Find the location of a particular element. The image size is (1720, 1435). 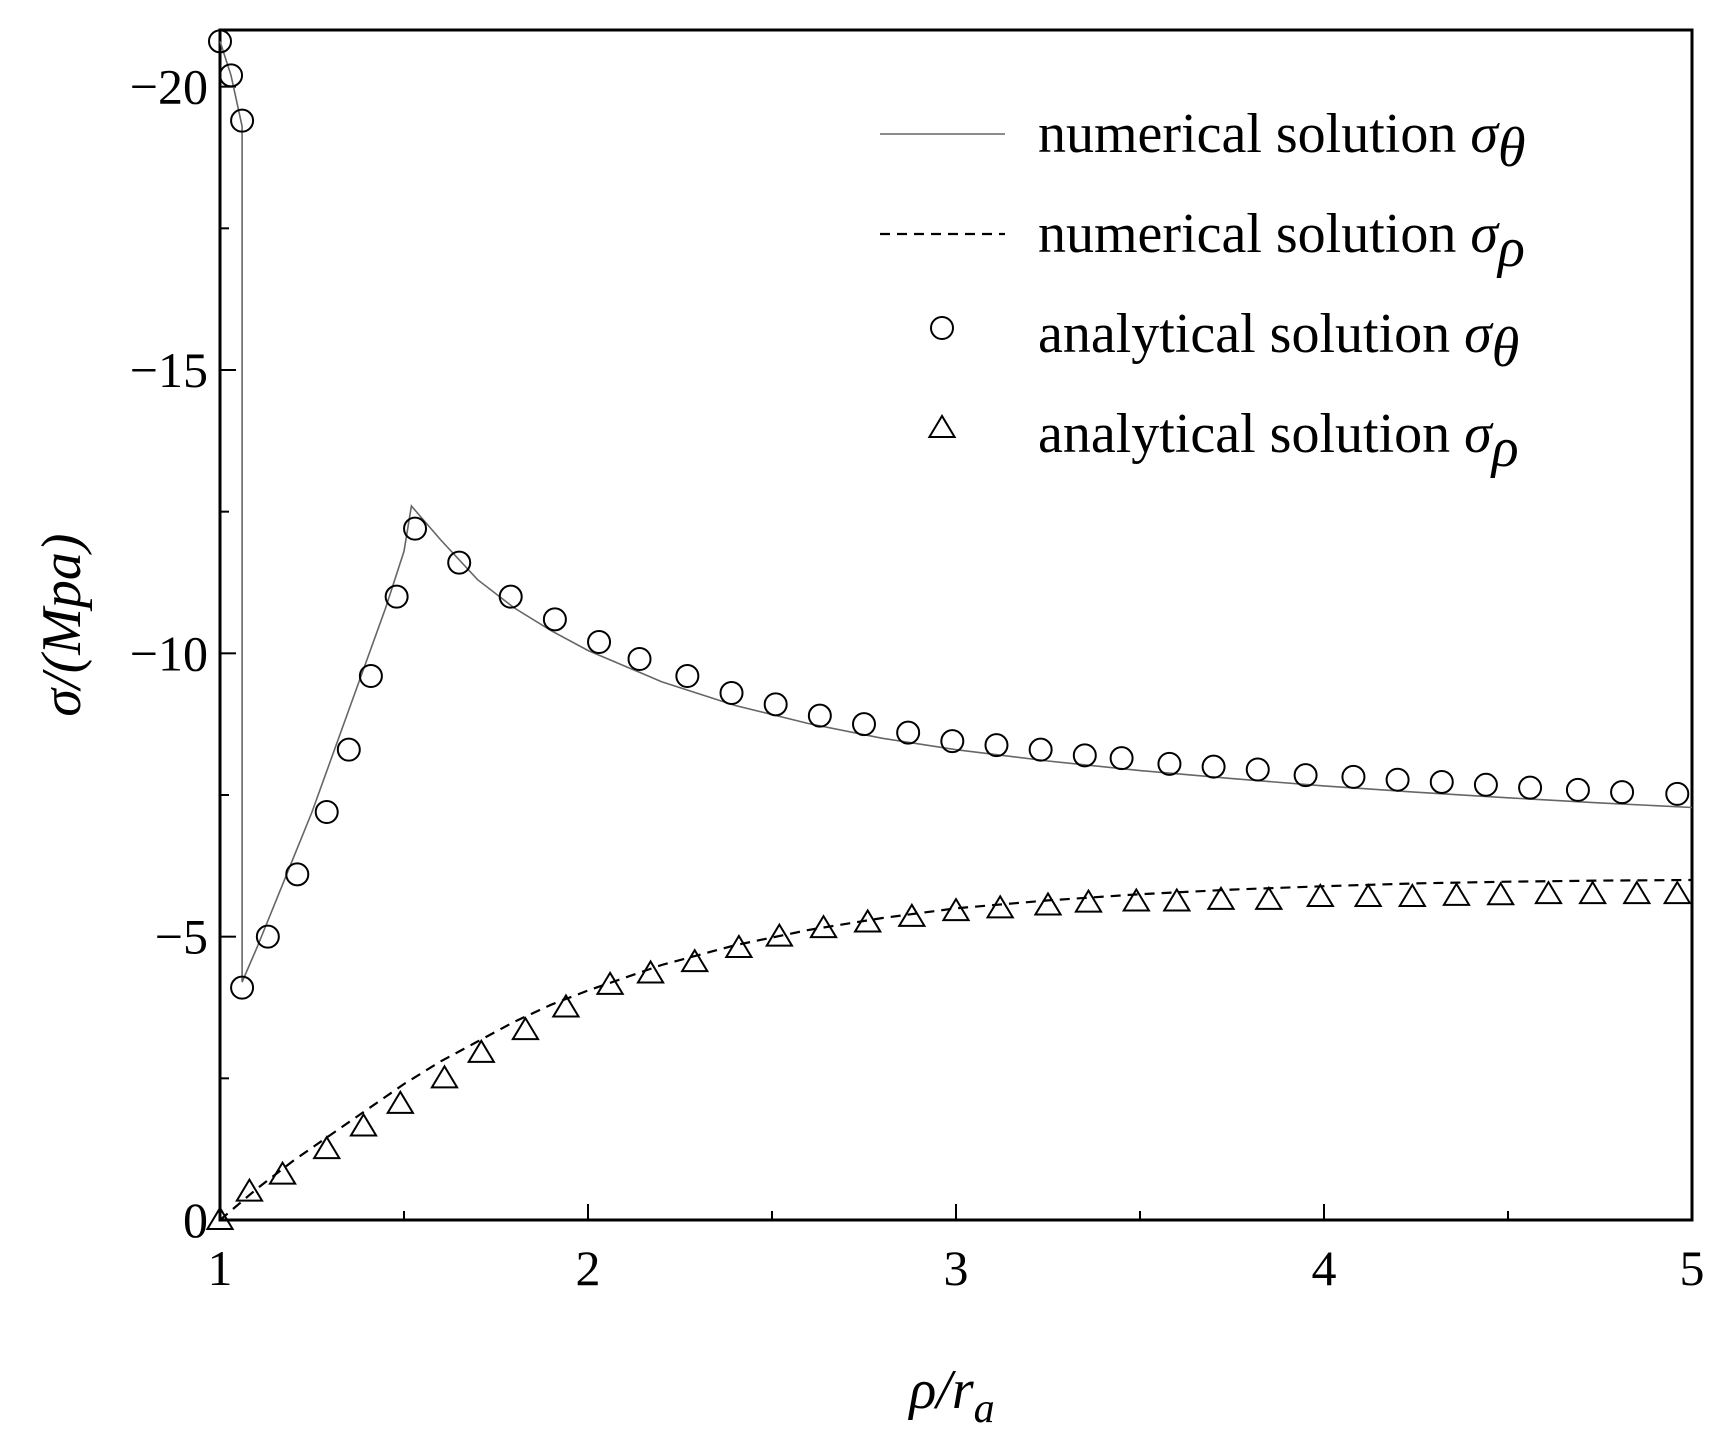

x-axis-title: ρ/ra is located at coordinates (950, 1395).